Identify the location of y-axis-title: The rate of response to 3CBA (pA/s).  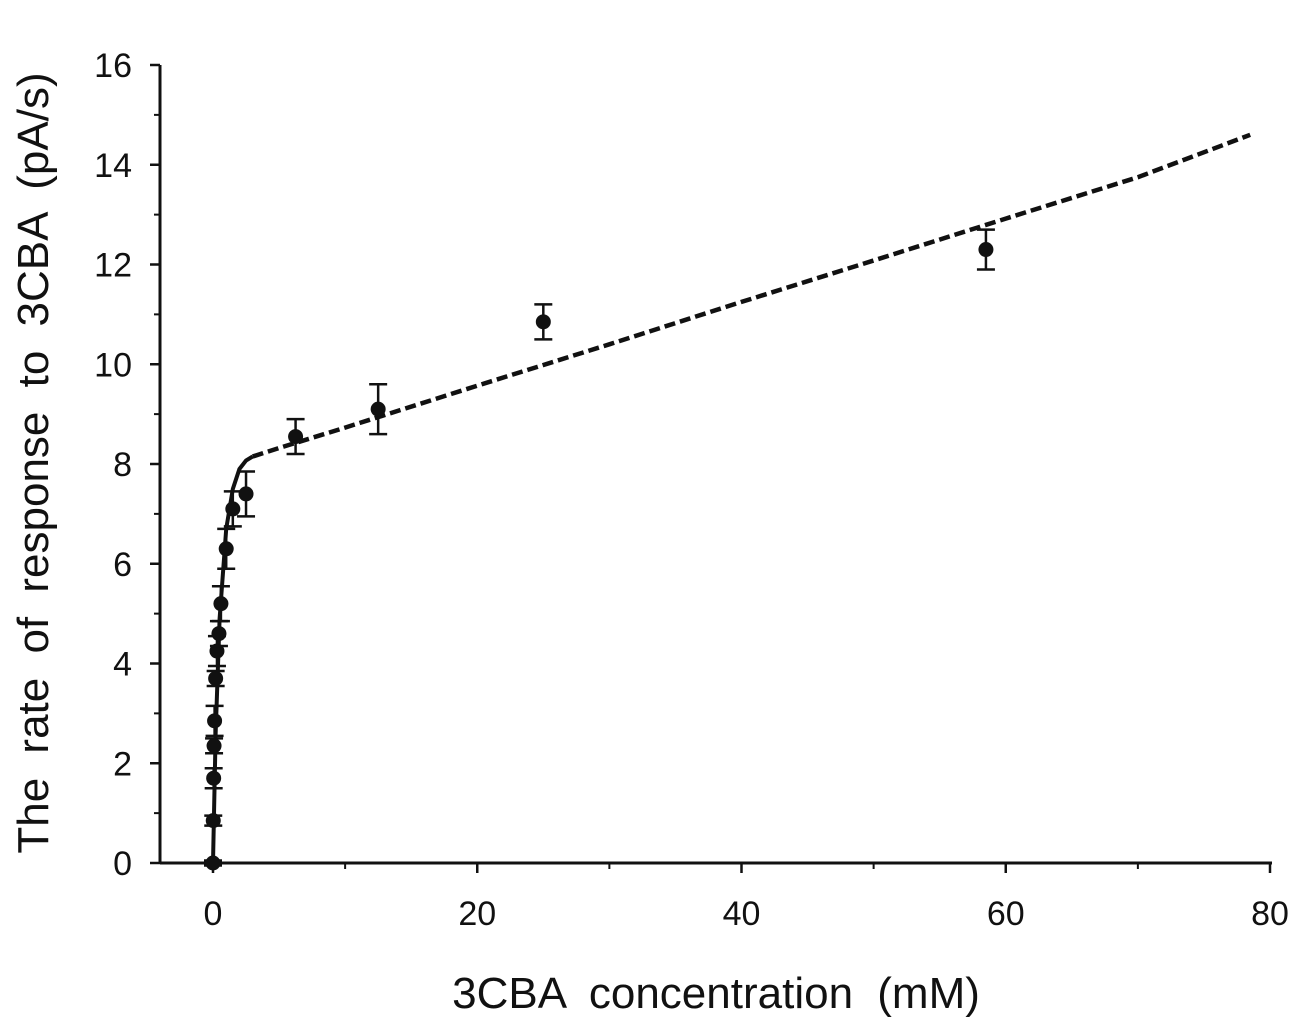
(33, 462).